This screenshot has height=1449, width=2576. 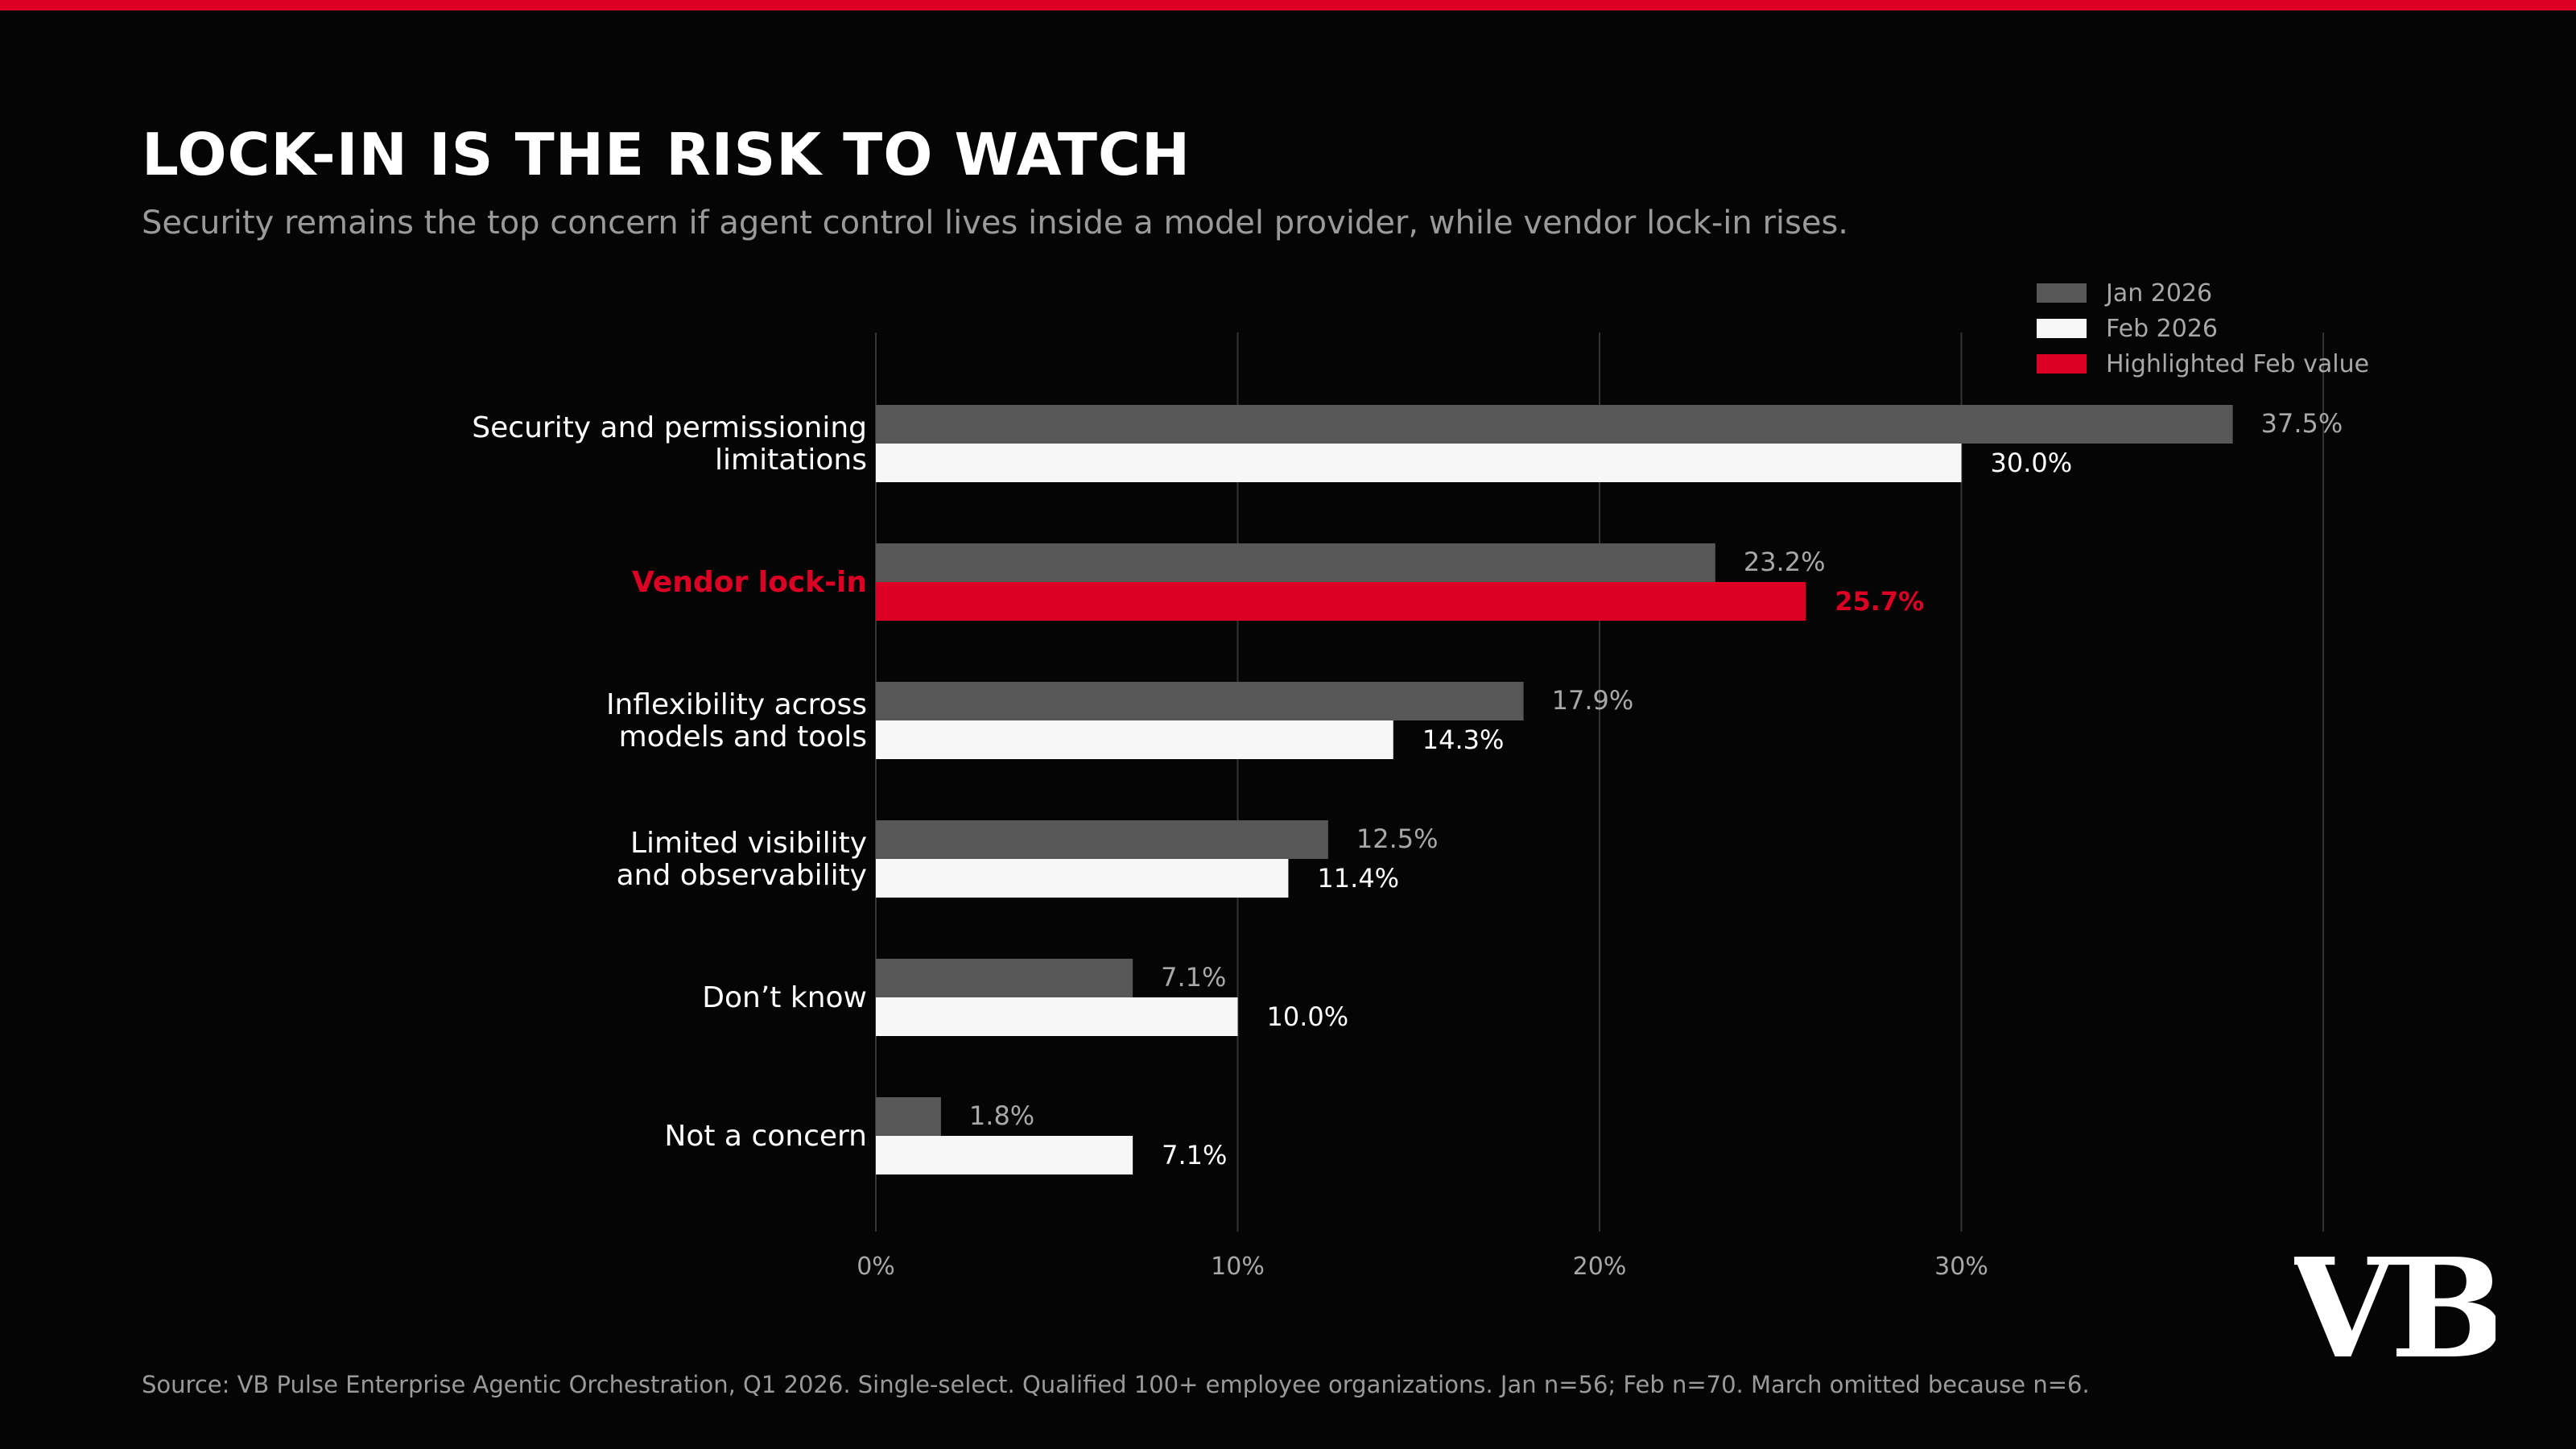 What do you see at coordinates (791, 460) in the screenshot?
I see `category-label-line: limitations` at bounding box center [791, 460].